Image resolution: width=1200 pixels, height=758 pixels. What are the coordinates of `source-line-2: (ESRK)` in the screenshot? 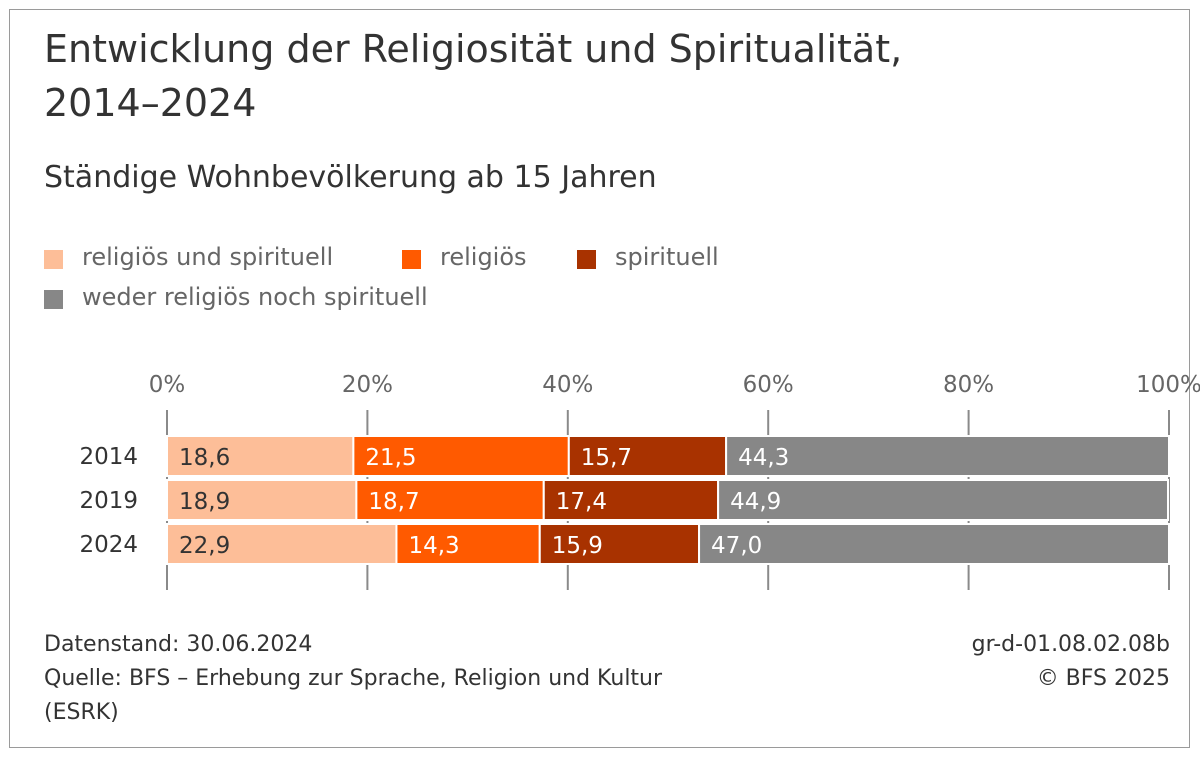 It's located at (81, 712).